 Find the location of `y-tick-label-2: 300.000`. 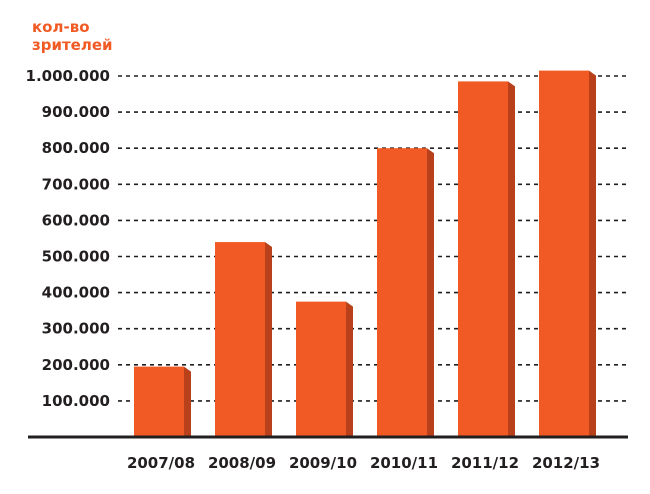

y-tick-label-2: 300.000 is located at coordinates (76, 329).